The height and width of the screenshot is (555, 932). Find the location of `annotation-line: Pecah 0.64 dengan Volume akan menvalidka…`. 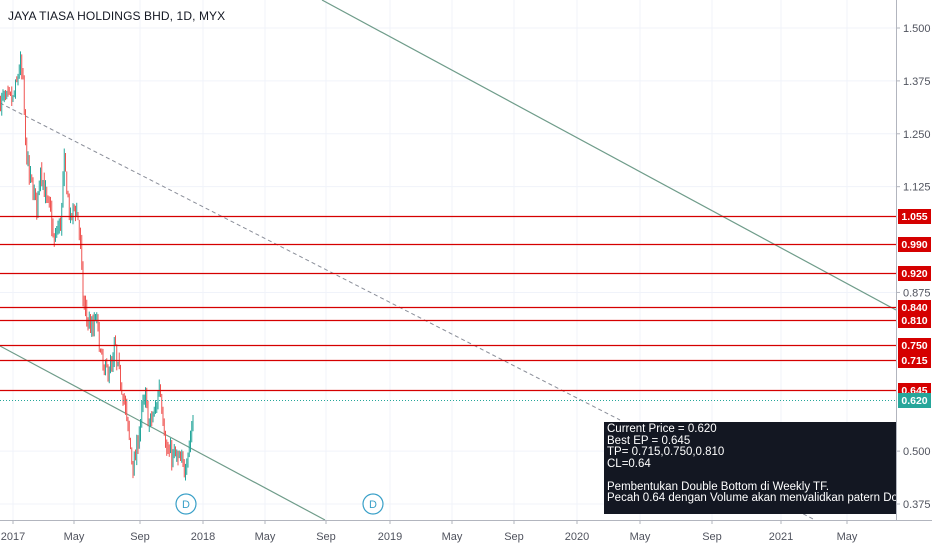

annotation-line: Pecah 0.64 dengan Volume akan menvalidka… is located at coordinates (751, 498).